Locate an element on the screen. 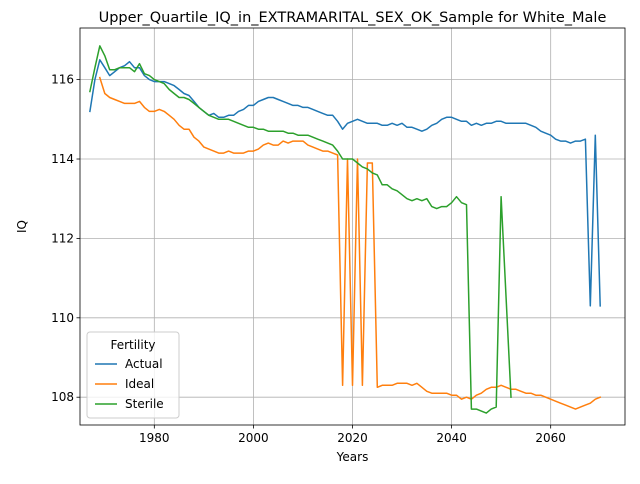 Image resolution: width=640 pixels, height=484 pixels. legend-box is located at coordinates (133, 375).